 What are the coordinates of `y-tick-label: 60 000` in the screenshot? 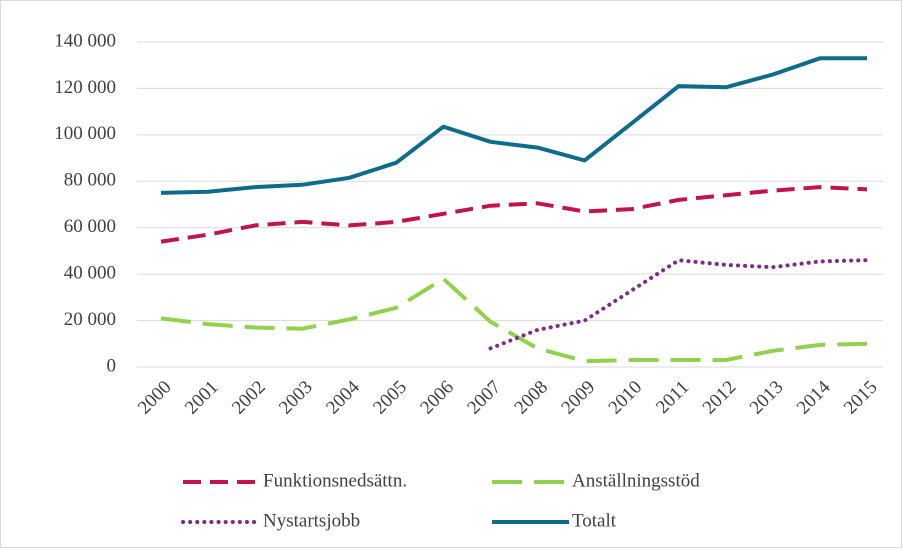 It's located at (90, 226).